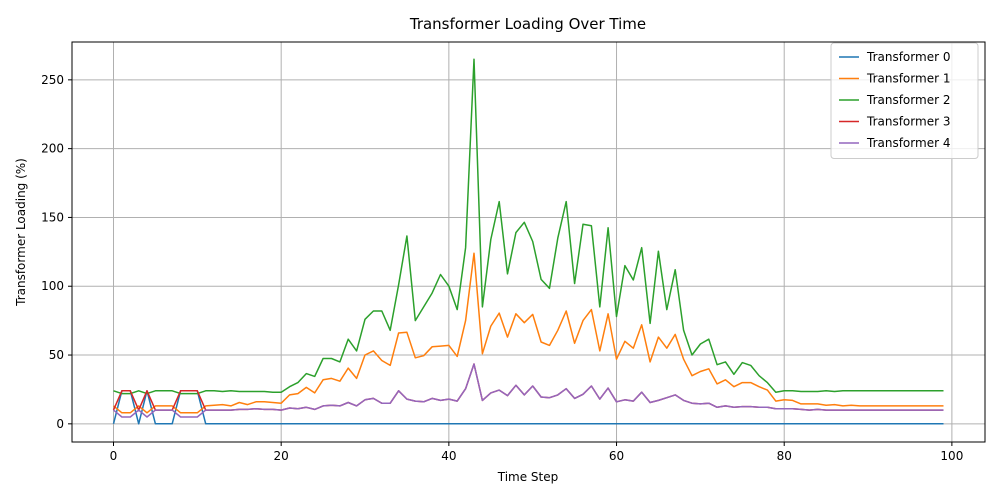  What do you see at coordinates (527, 24) in the screenshot?
I see `chart-title: Transformer Loading Over Time` at bounding box center [527, 24].